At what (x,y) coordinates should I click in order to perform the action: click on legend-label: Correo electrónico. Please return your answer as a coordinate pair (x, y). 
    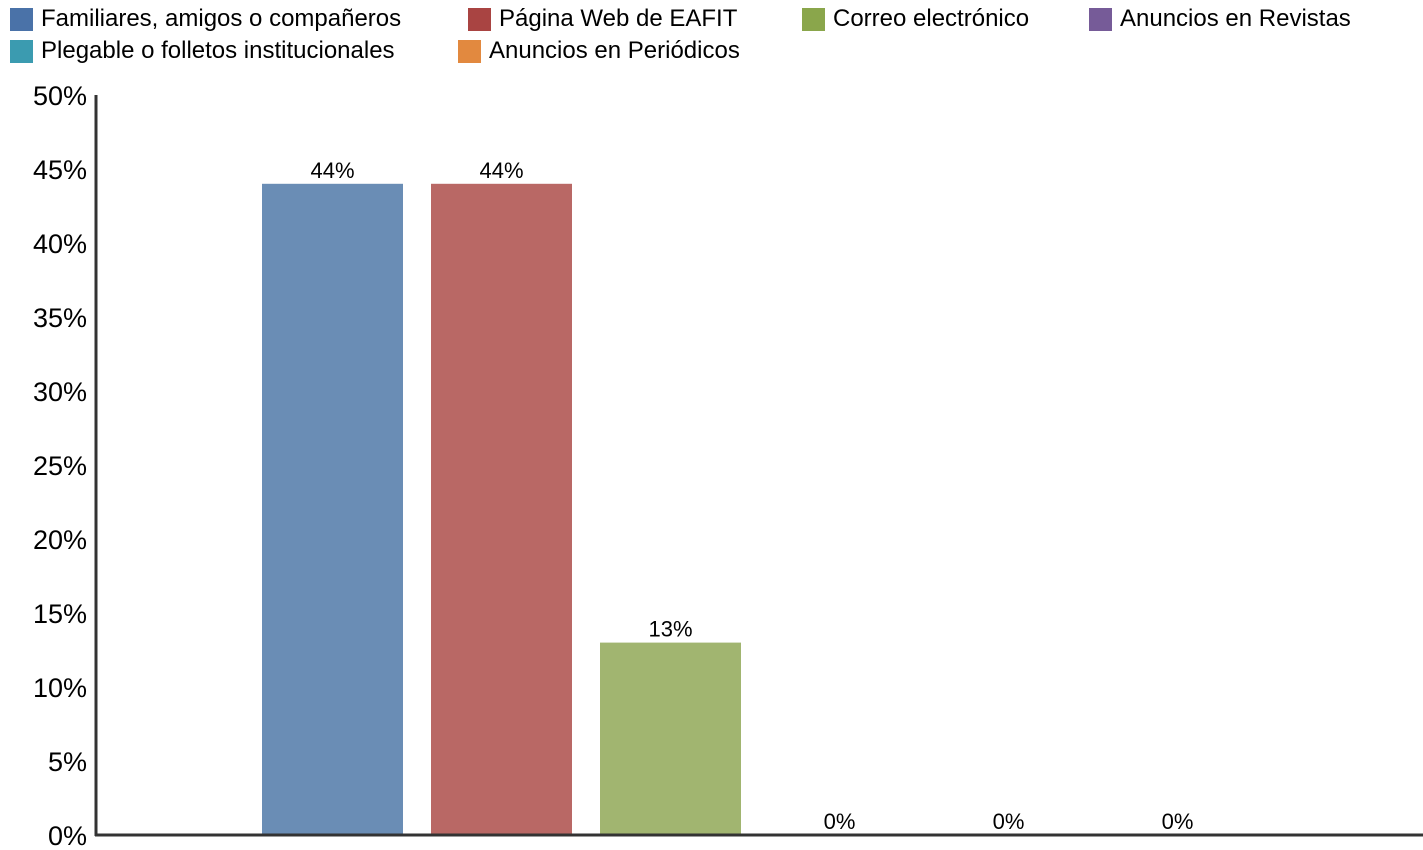
    Looking at the image, I should click on (931, 18).